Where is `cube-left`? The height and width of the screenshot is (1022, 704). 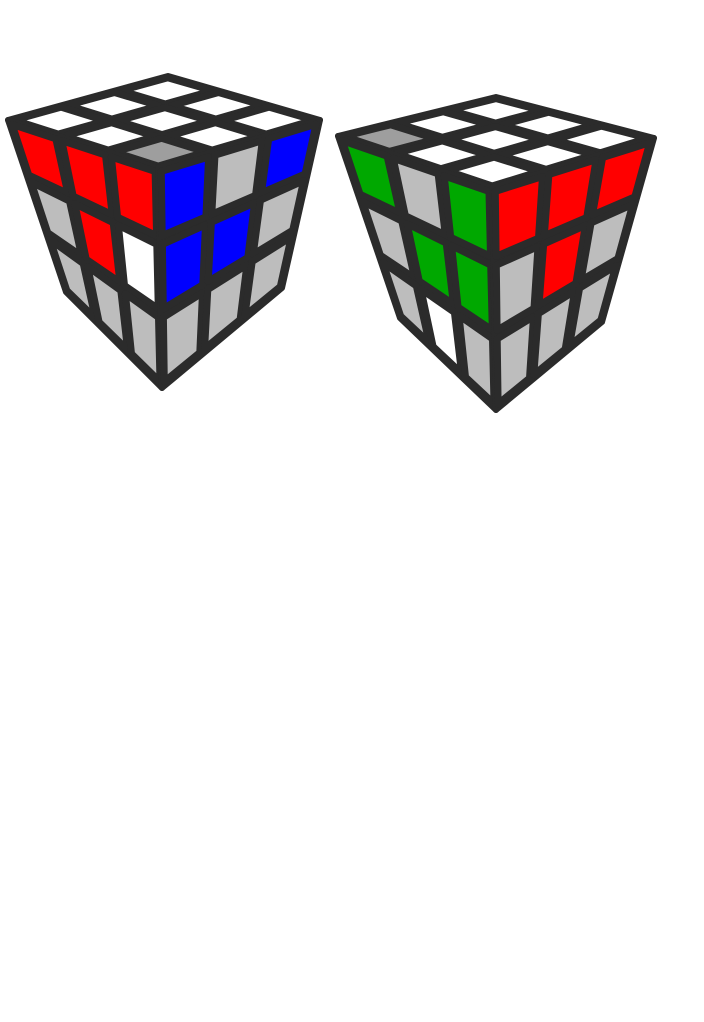
cube-left is located at coordinates (164, 232).